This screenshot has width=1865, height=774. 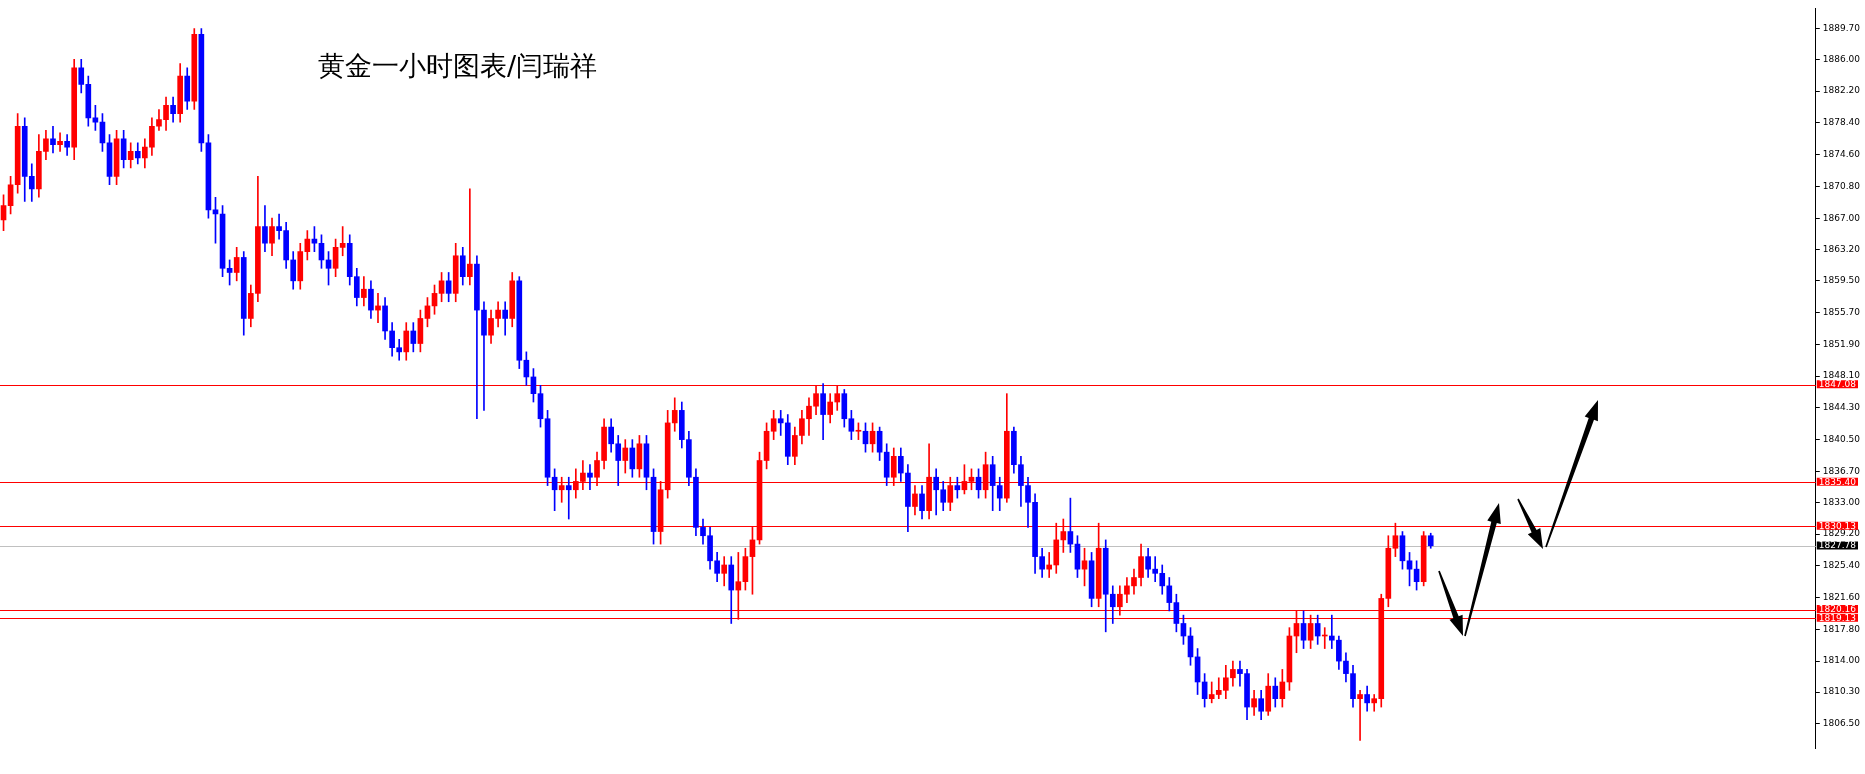 I want to click on ref-line-label: 1819.13, so click(x=1837, y=617).